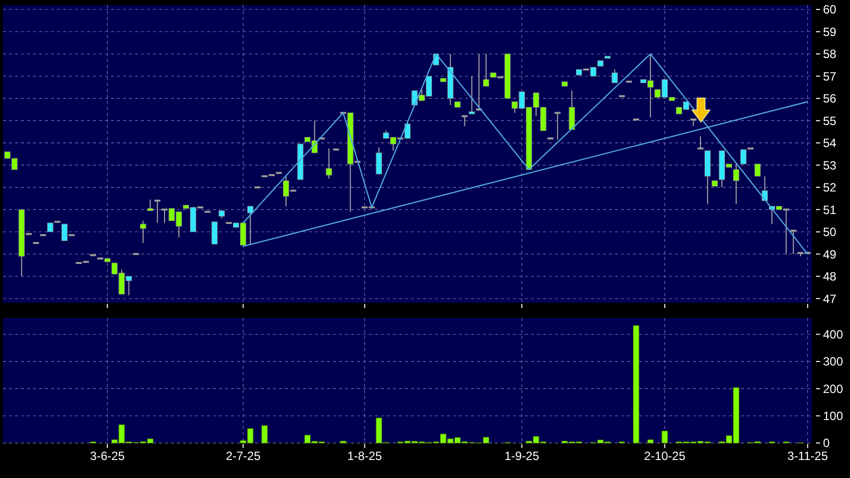 Image resolution: width=850 pixels, height=478 pixels. What do you see at coordinates (830, 99) in the screenshot?
I see `y-tick-label: 56` at bounding box center [830, 99].